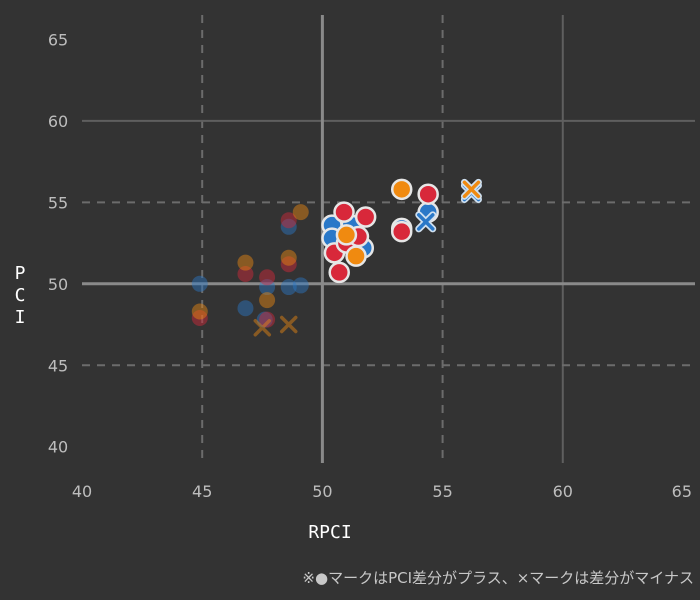 The height and width of the screenshot is (600, 700). I want to click on point-orange-3-mark, so click(471, 189).